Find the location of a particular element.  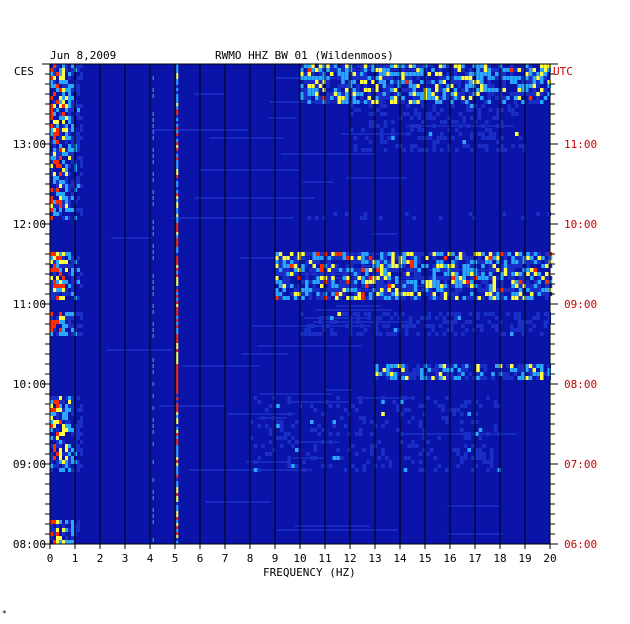

station-title: RWMO HHZ BW 01 (Wildenmoos) is located at coordinates (304, 55).